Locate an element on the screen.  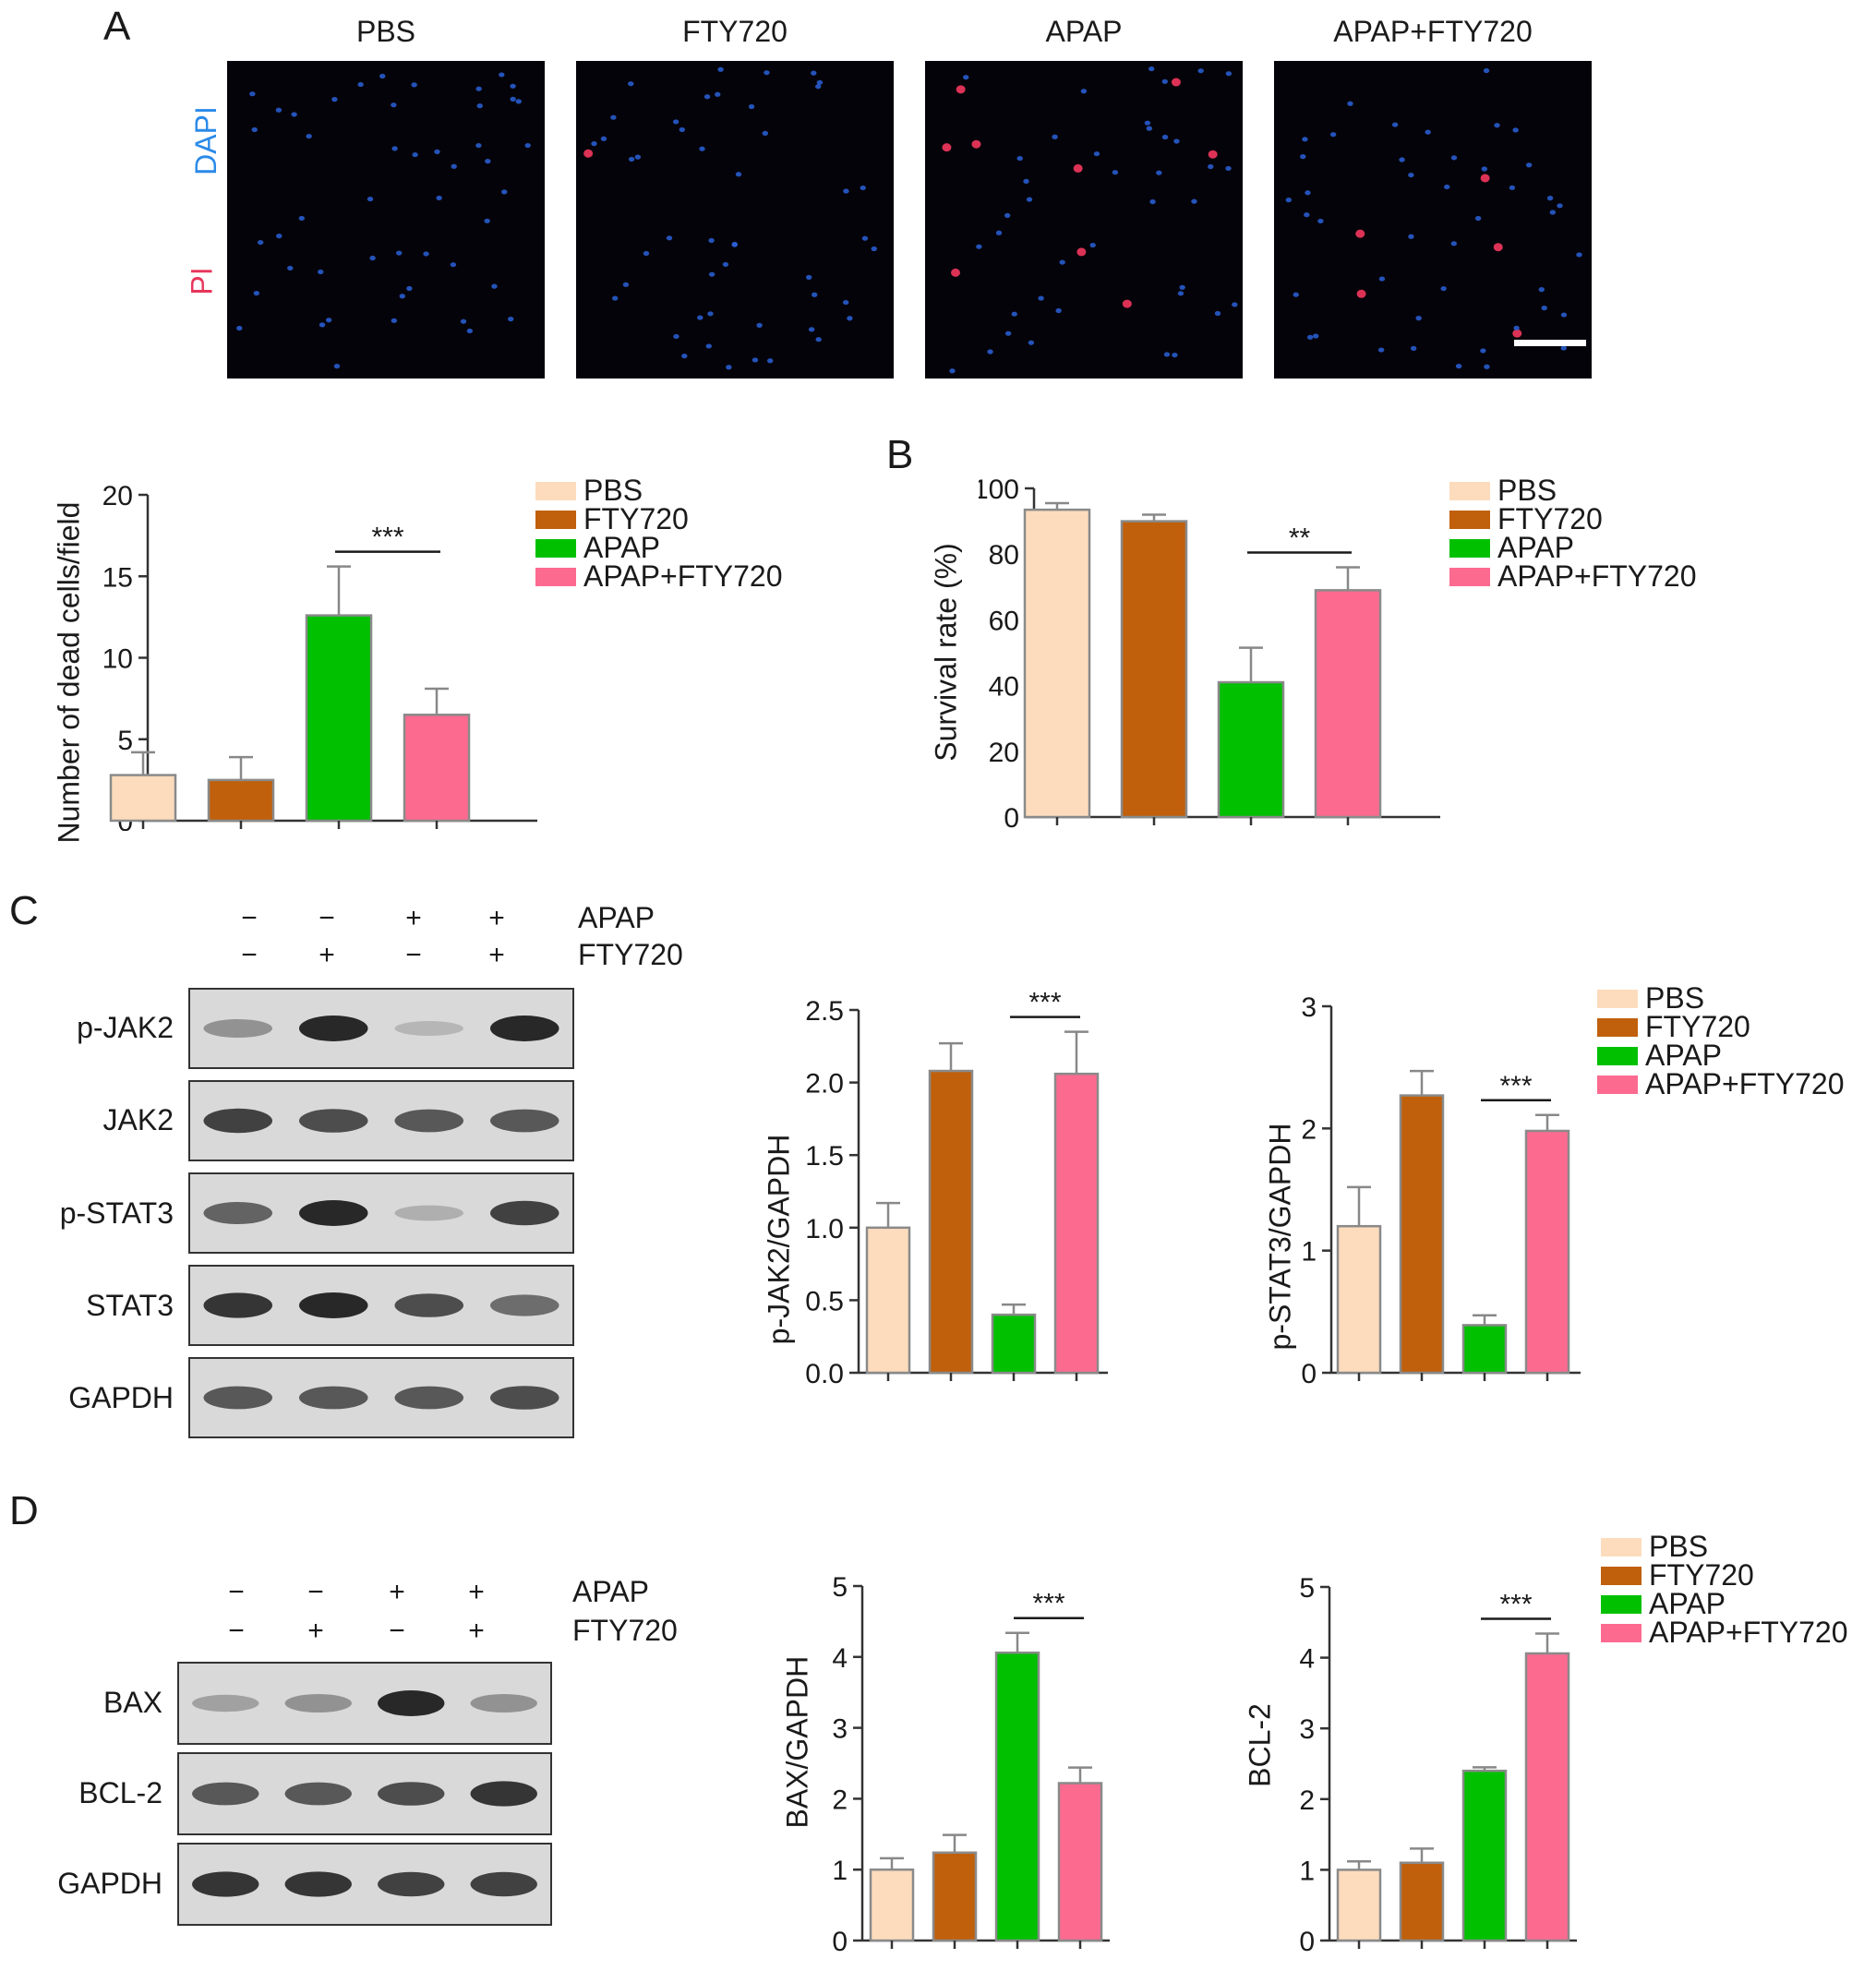
y-tick-label: 1.5 is located at coordinates (824, 1156).